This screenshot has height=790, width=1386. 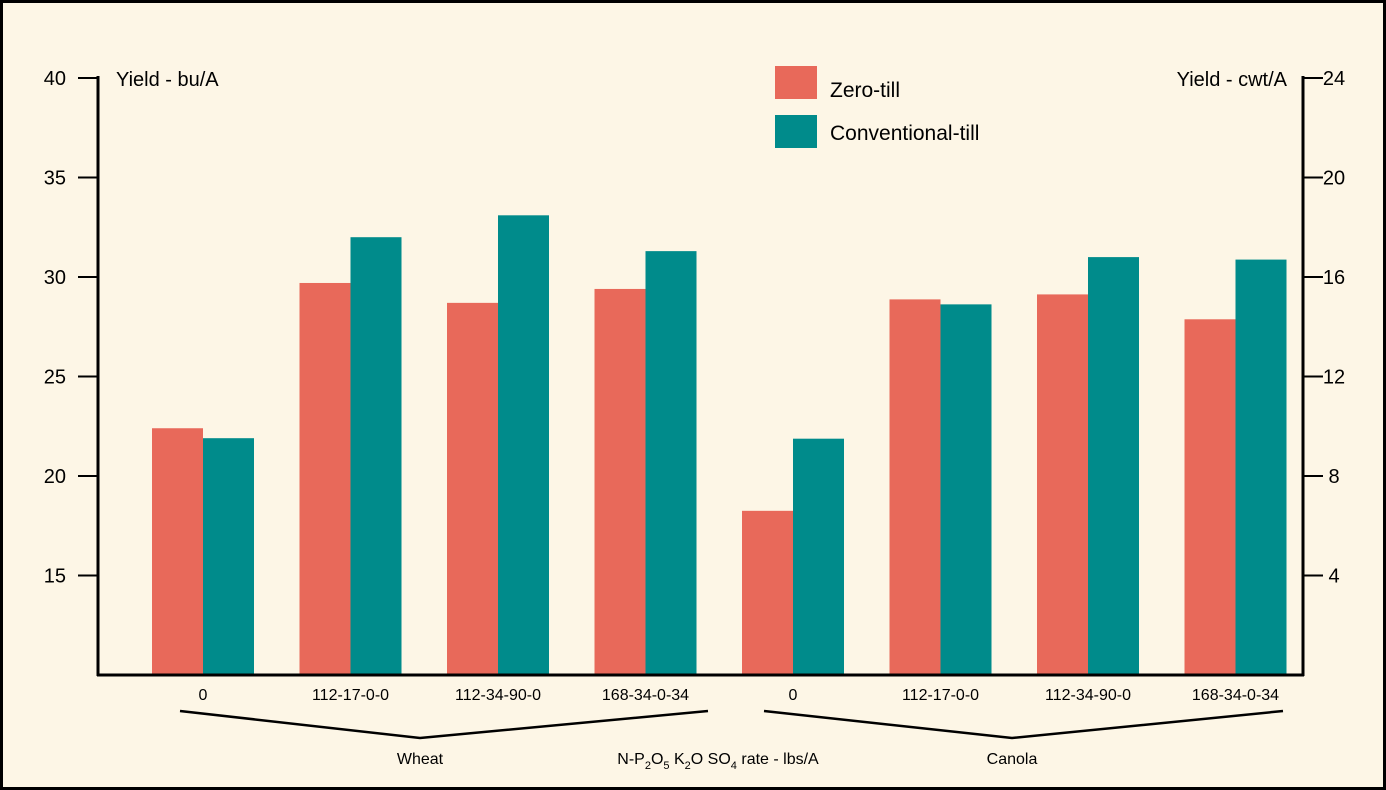 I want to click on right-axis-tick-label: 24, so click(x=1334, y=79).